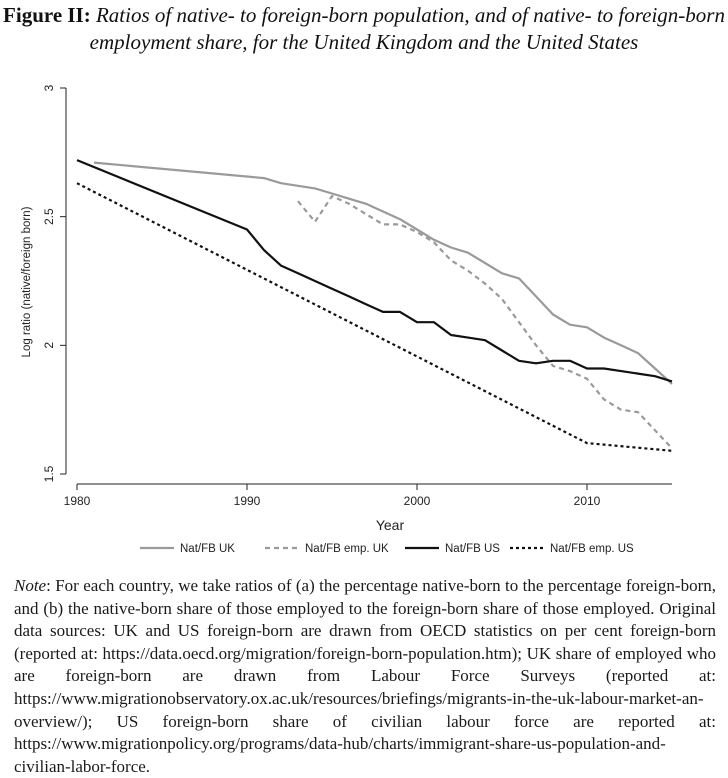  Describe the element at coordinates (247, 501) in the screenshot. I see `x-tick-label: 1990` at that location.